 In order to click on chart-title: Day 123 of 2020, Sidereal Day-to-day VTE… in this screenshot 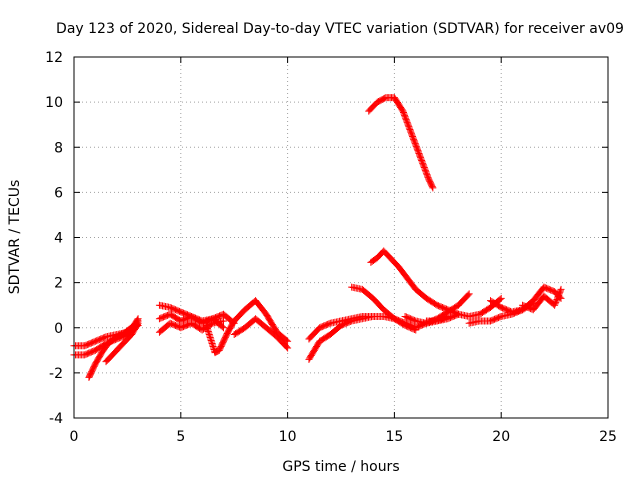, I will do `click(340, 29)`.